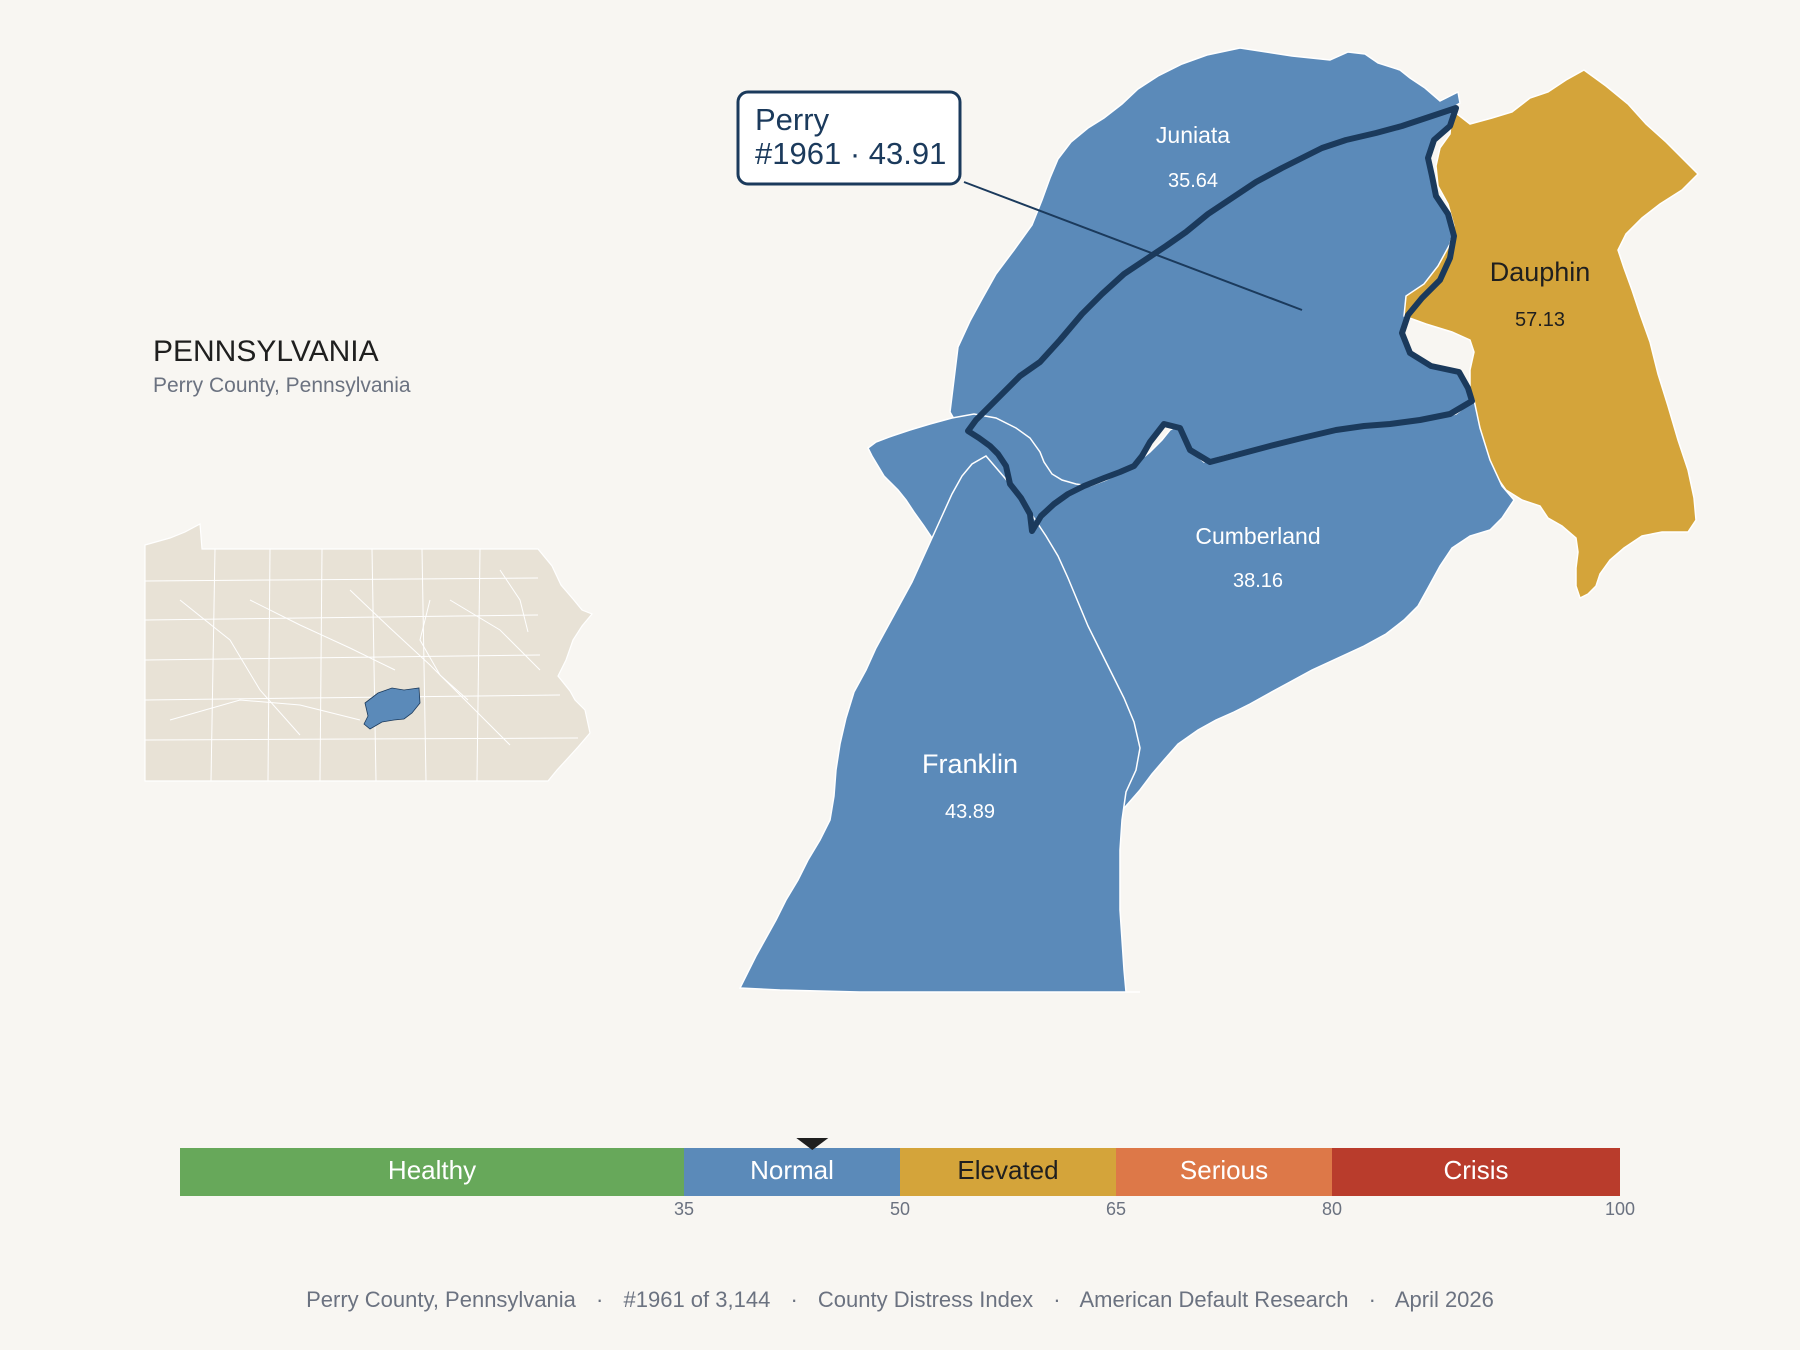 Image resolution: width=1800 pixels, height=1350 pixels. I want to click on legend-tick-100: 100, so click(1620, 1209).